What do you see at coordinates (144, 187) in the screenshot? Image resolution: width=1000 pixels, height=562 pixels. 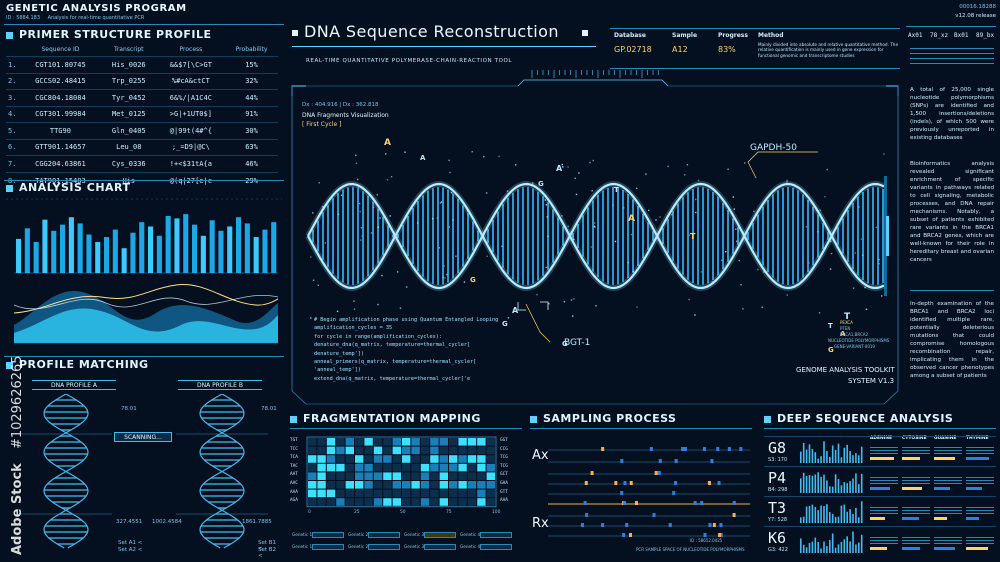 I see `analysis-chart-header: ANALYSIS CHART` at bounding box center [144, 187].